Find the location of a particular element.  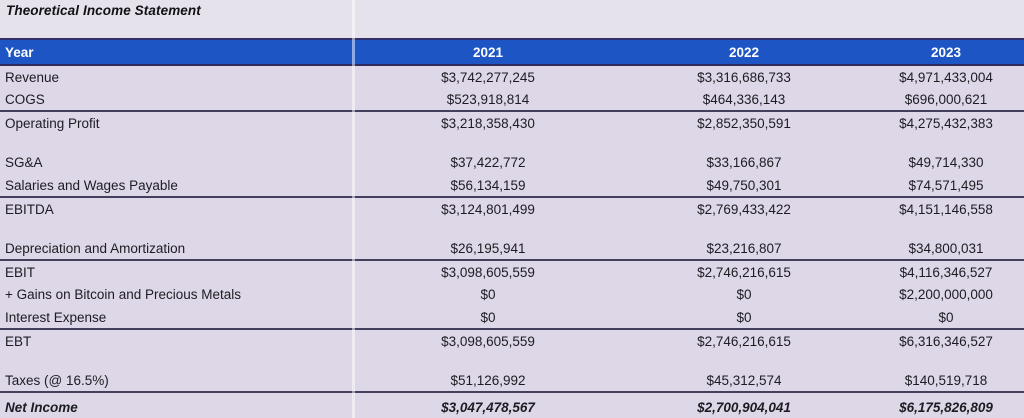

value-cell-2021: $26,195,941 is located at coordinates (488, 249).